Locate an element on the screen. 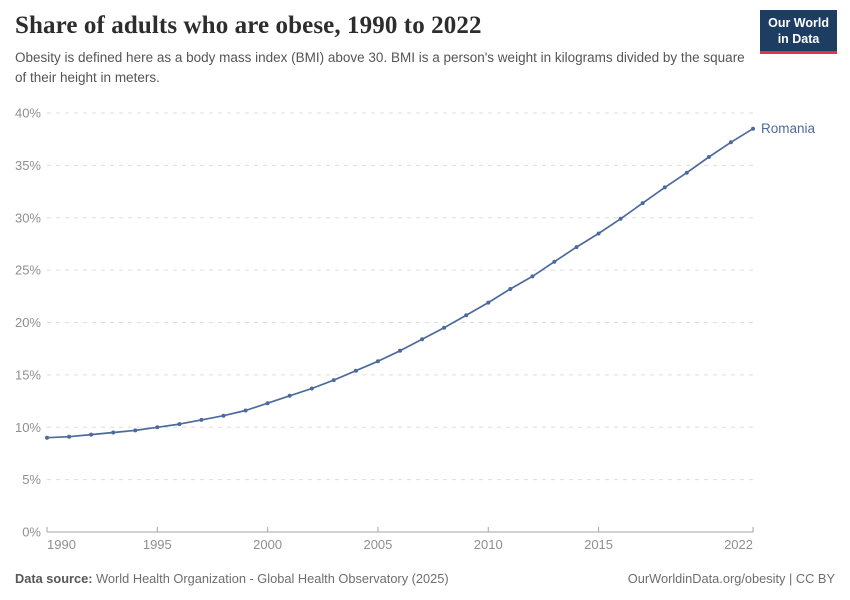 The image size is (850, 600). x-tick-label: 2015 is located at coordinates (598, 544).